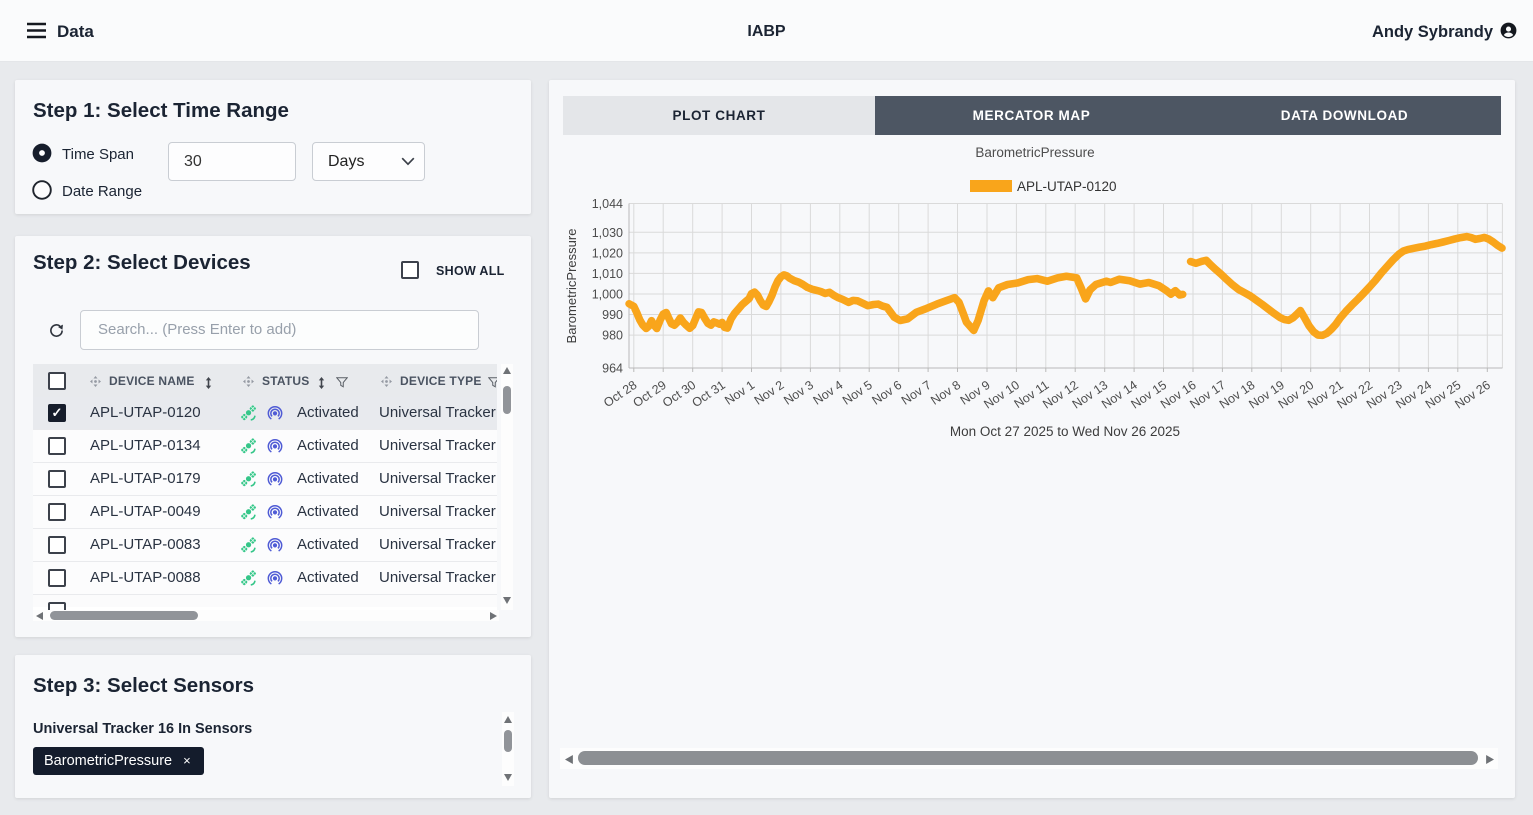 Image resolution: width=1533 pixels, height=815 pixels. What do you see at coordinates (650, 394) in the screenshot?
I see `svg-text: Oct 29` at bounding box center [650, 394].